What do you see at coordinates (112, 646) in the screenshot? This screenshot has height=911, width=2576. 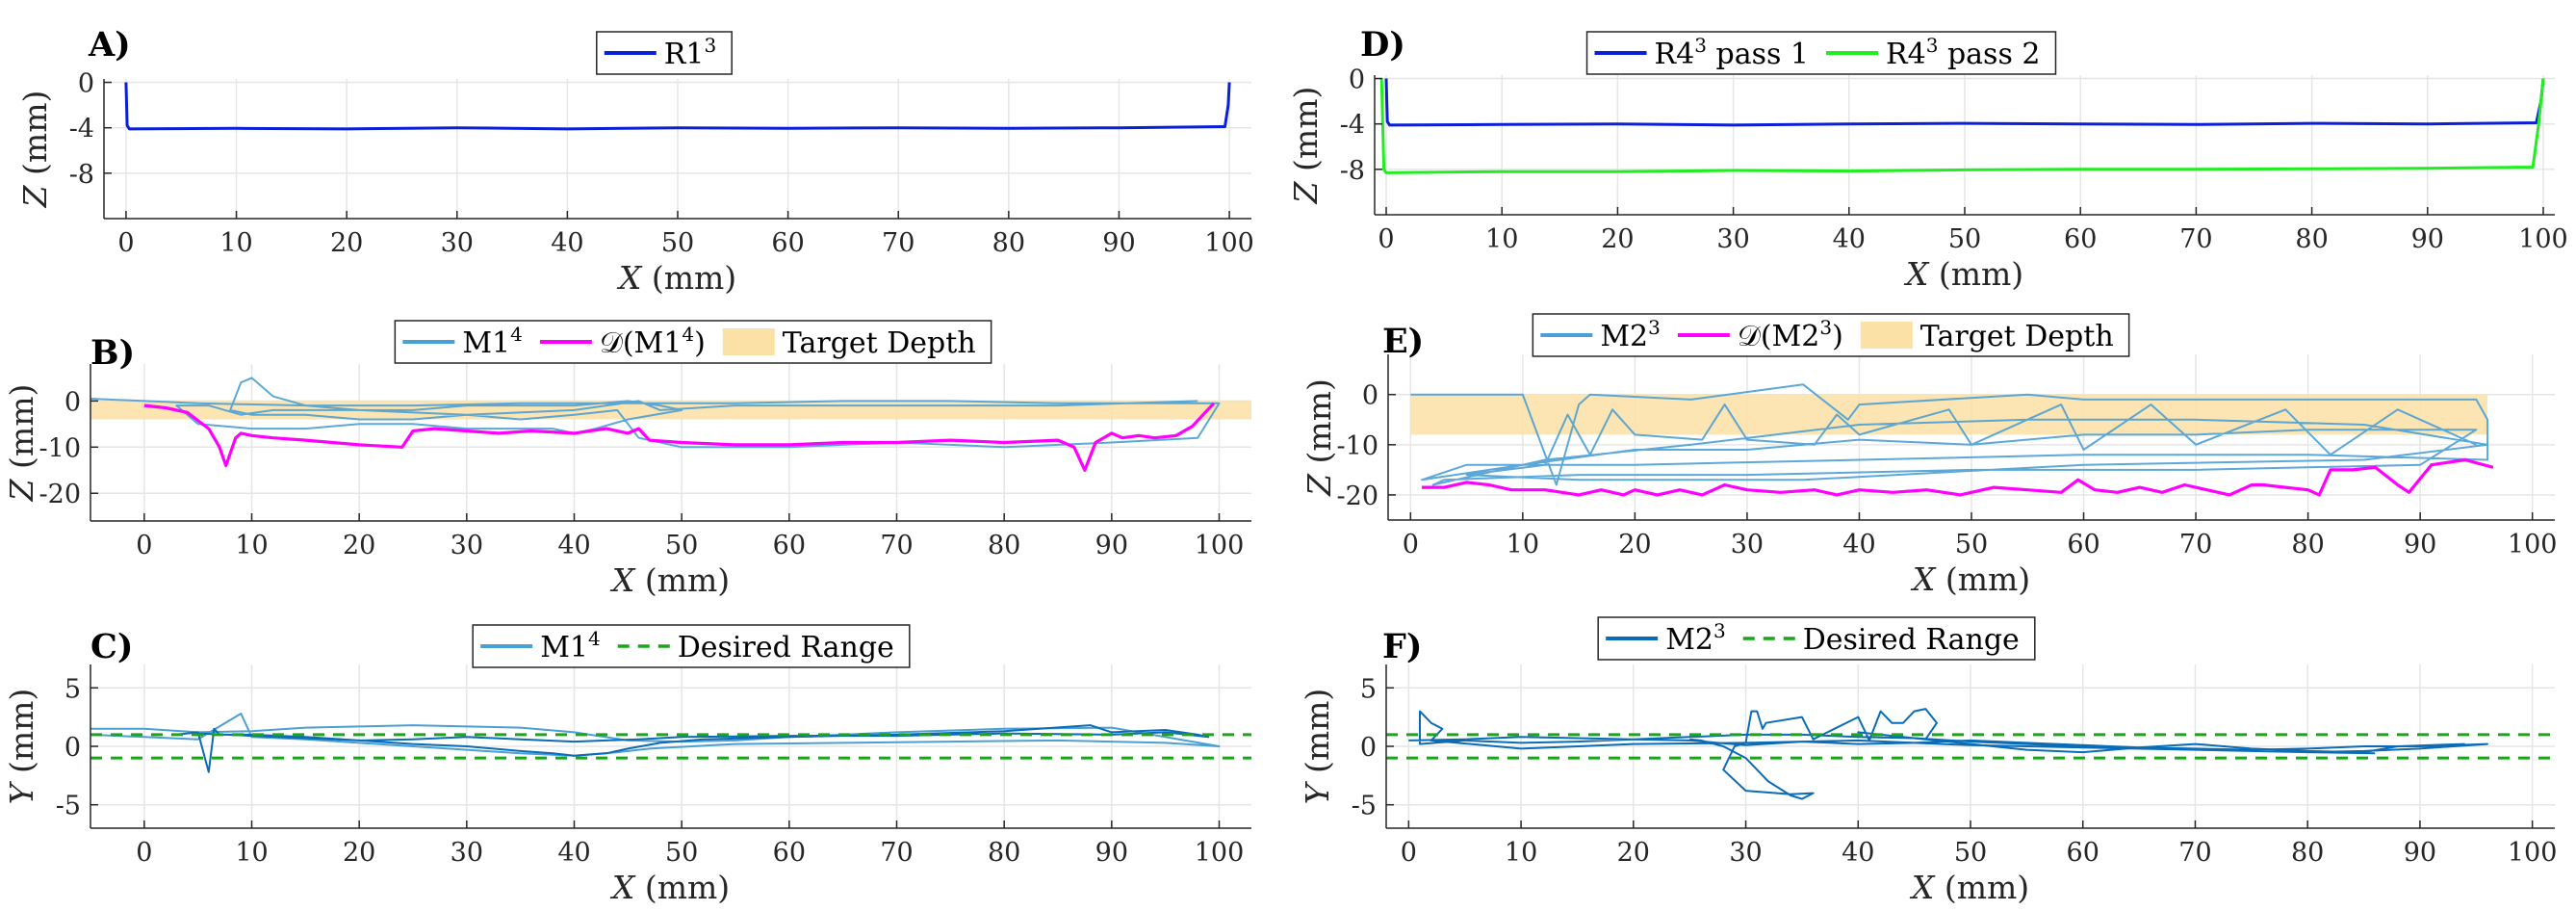 I see `panel-label: C)` at bounding box center [112, 646].